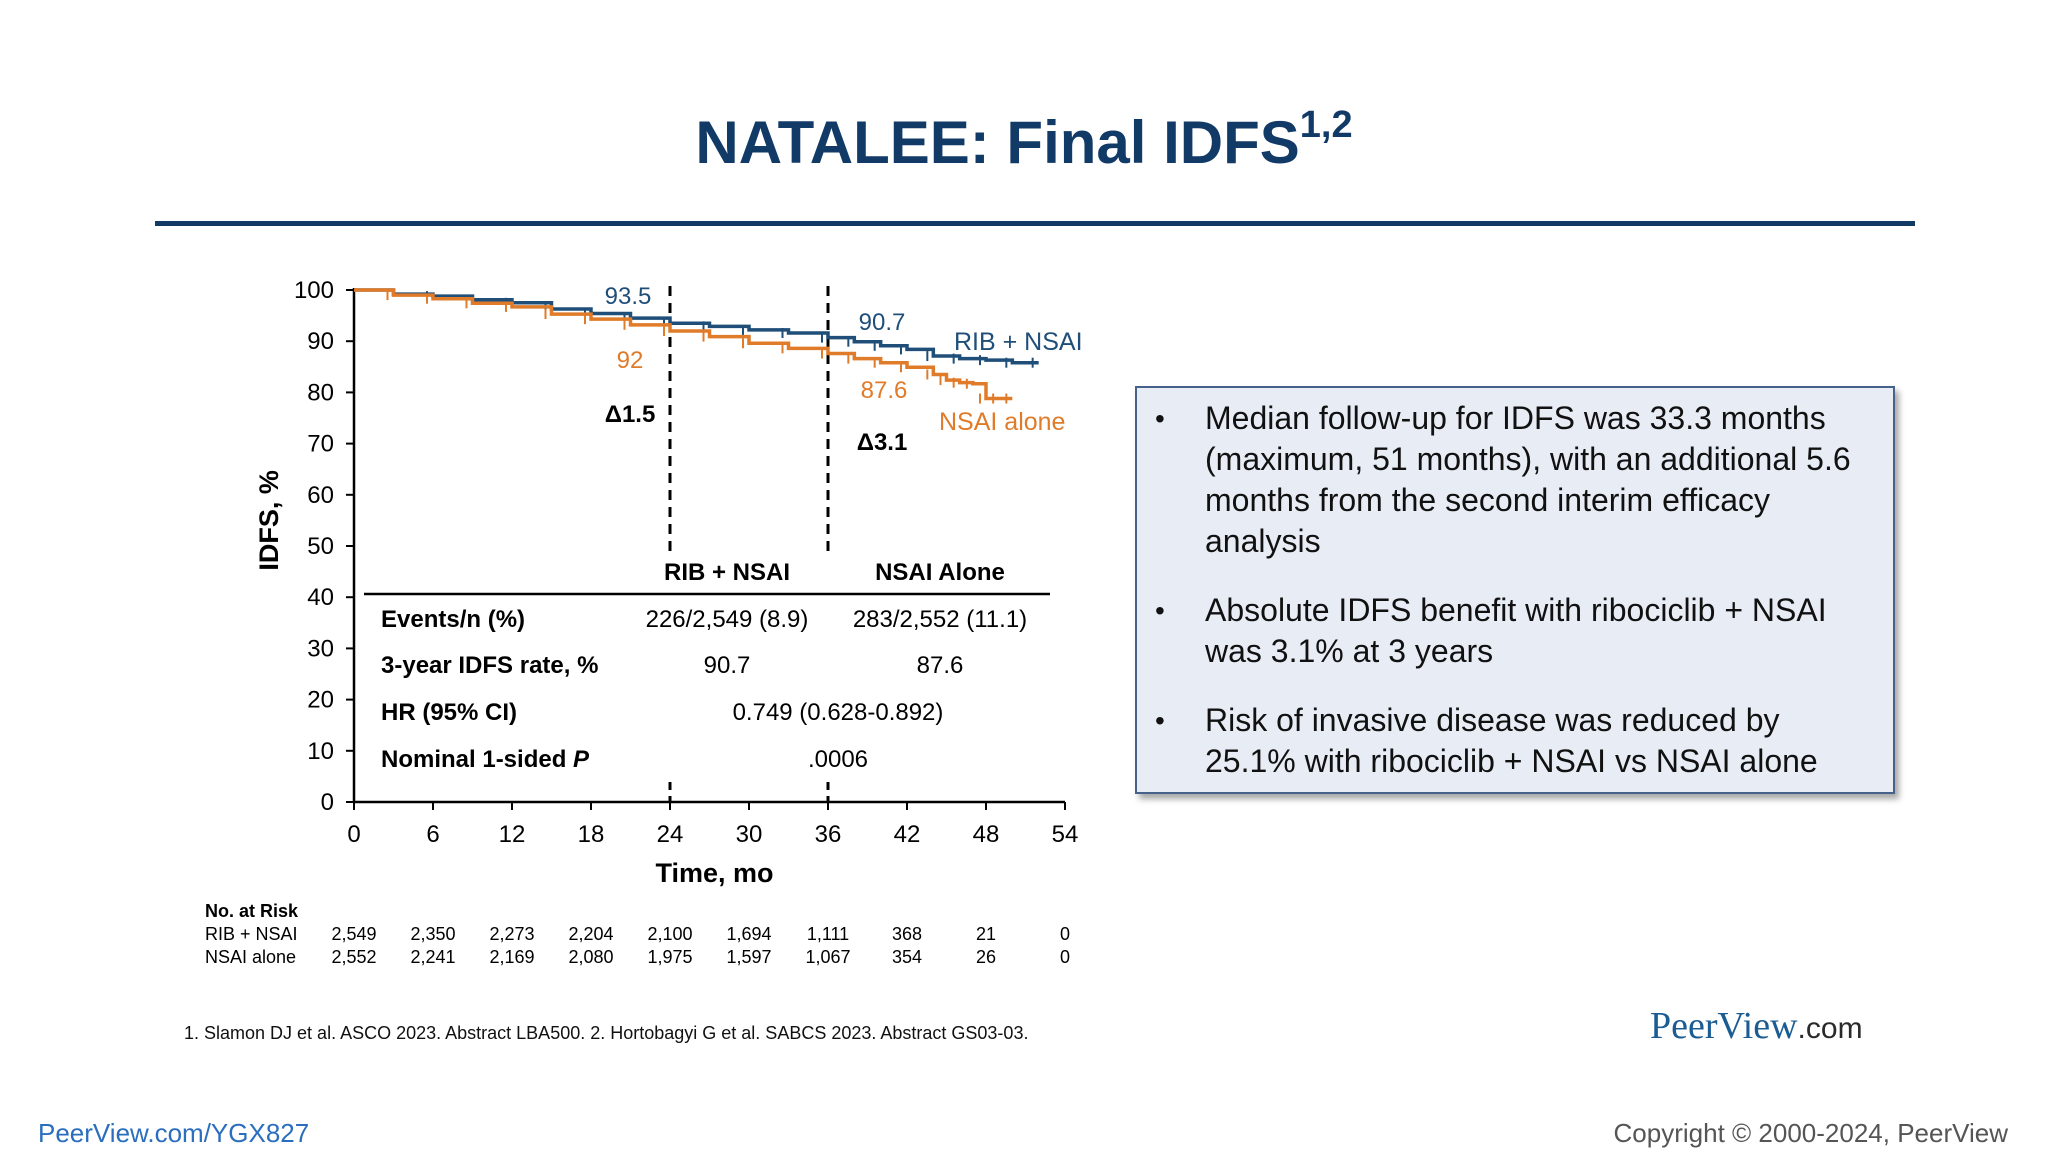 This screenshot has height=1152, width=2048. I want to click on y-tick-label: 10, so click(320, 751).